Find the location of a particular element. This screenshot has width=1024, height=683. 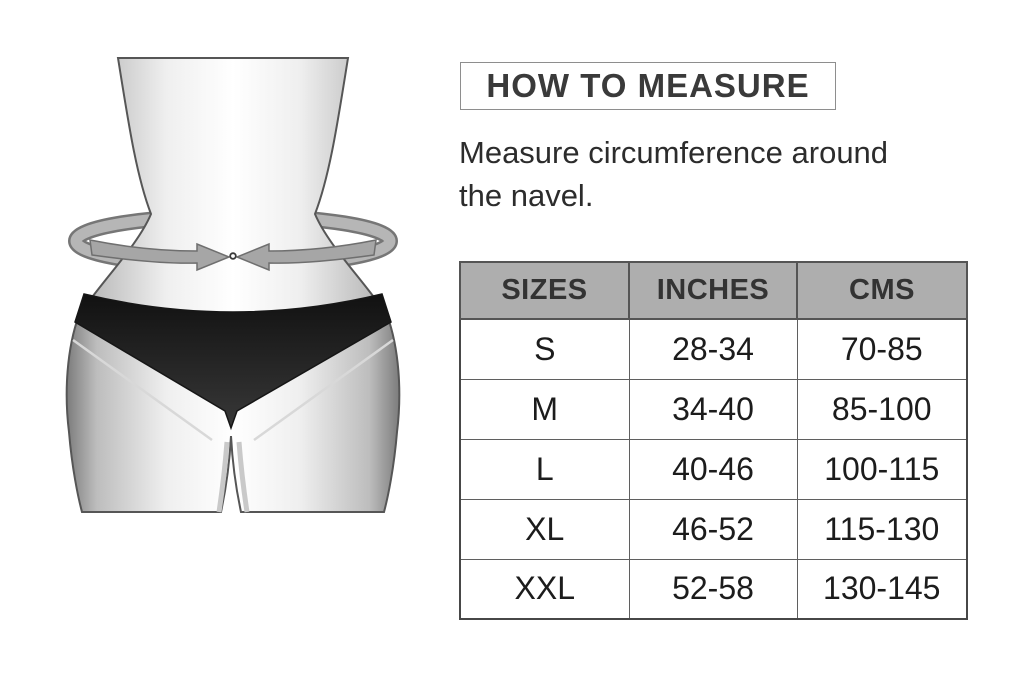

size-cell: S is located at coordinates (544, 349).